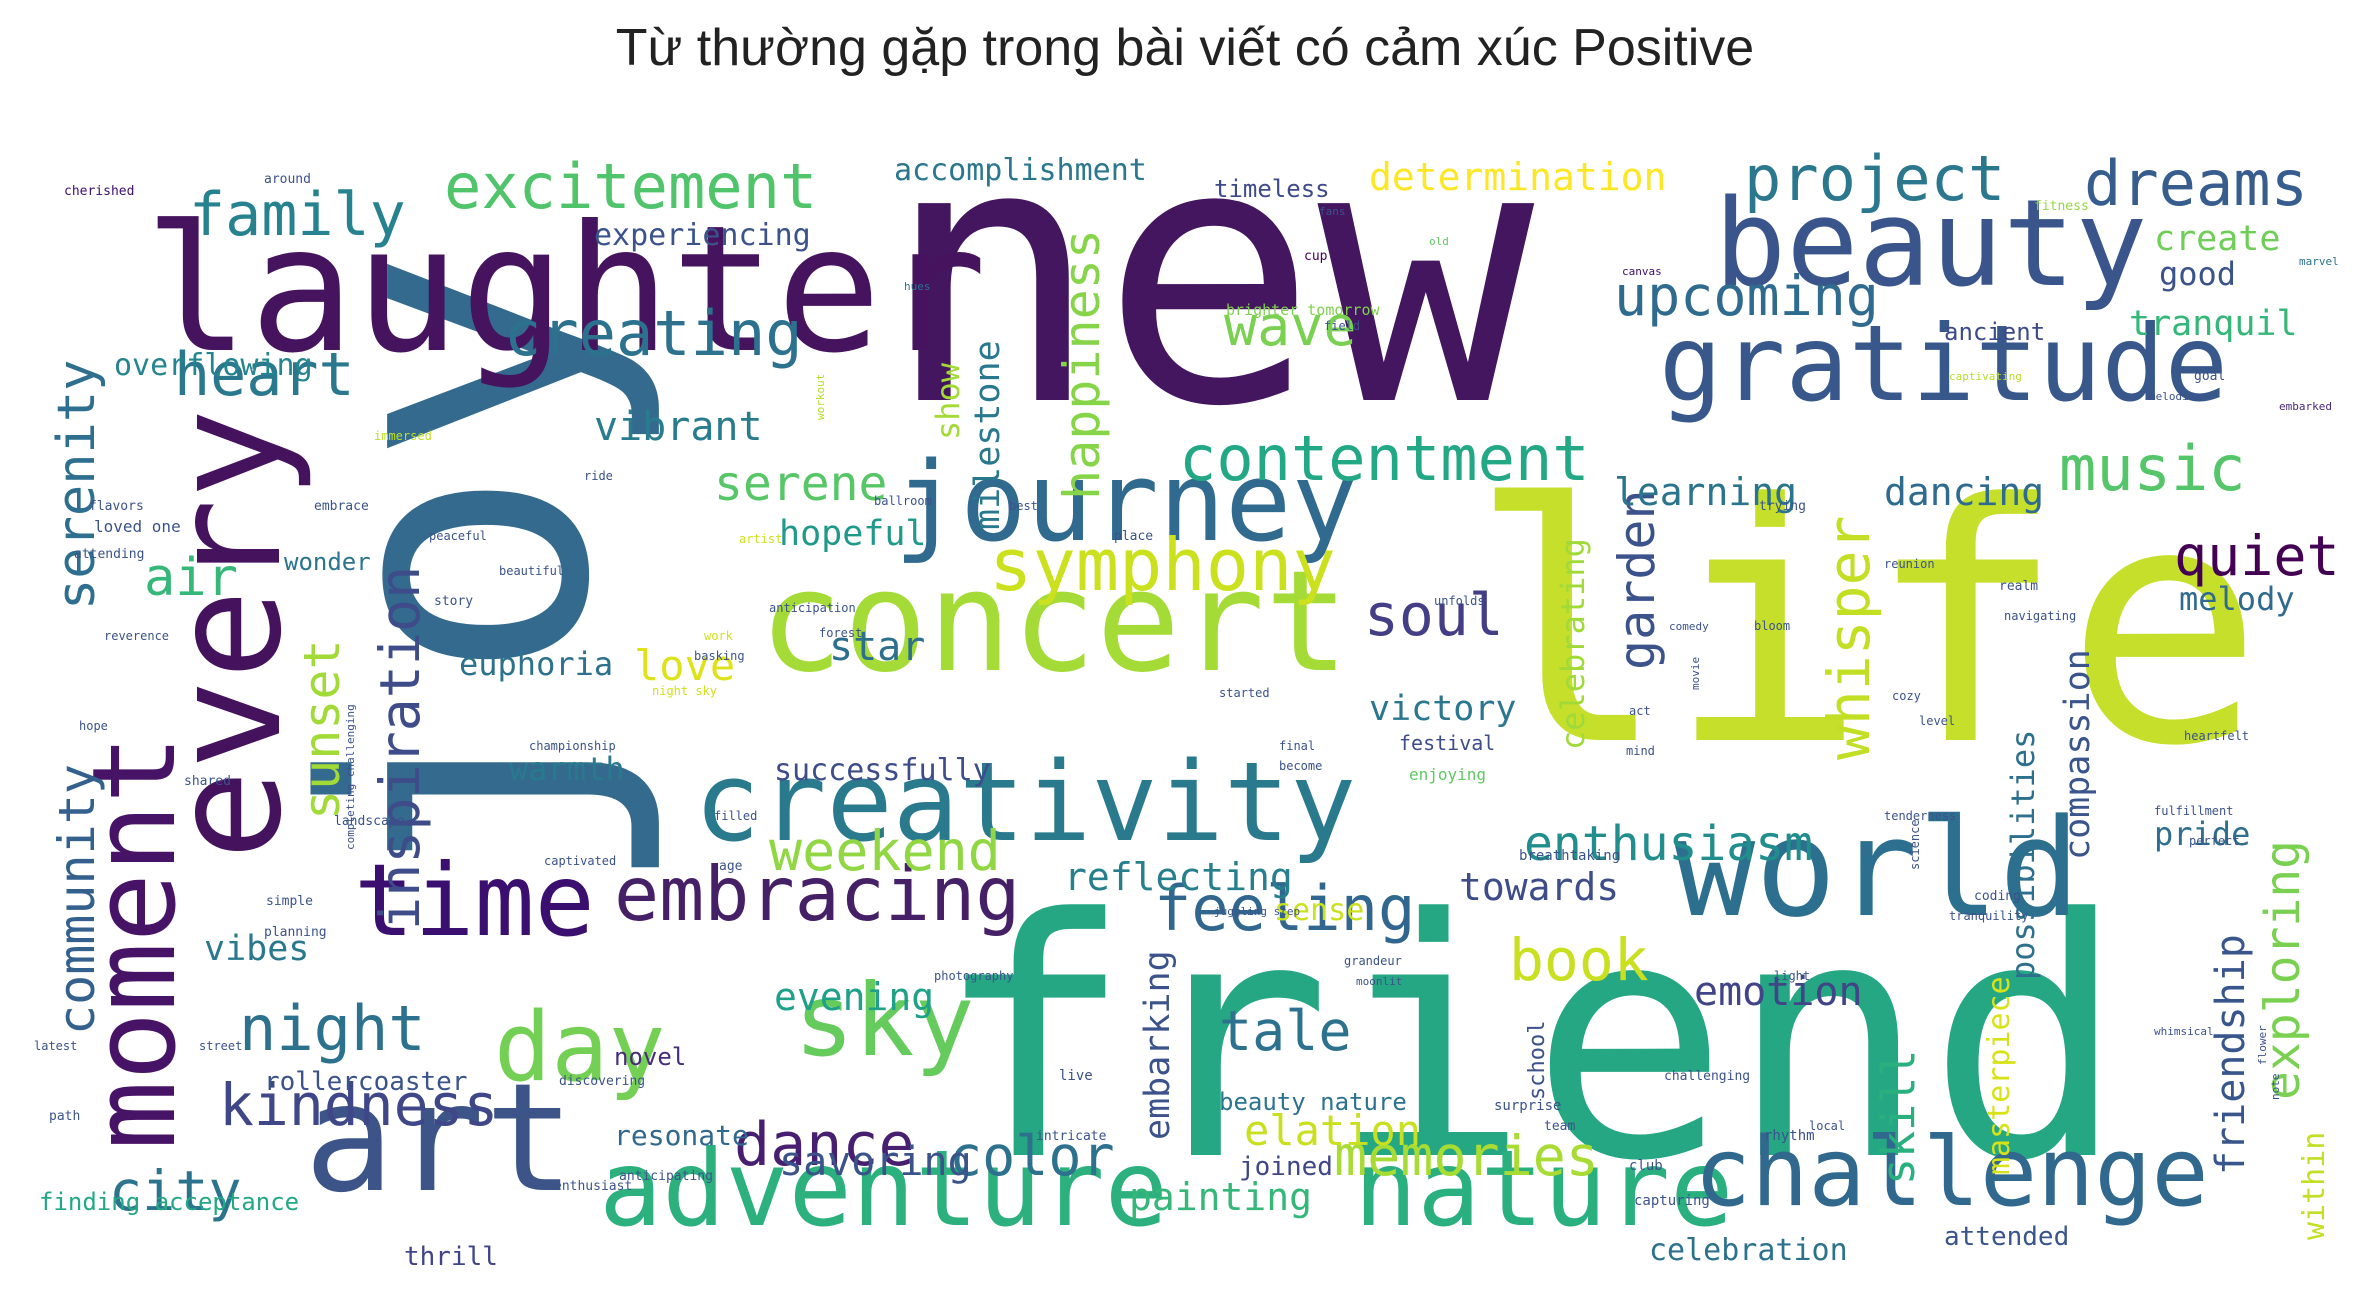  Describe the element at coordinates (840, 633) in the screenshot. I see `word-forest: forest` at that location.